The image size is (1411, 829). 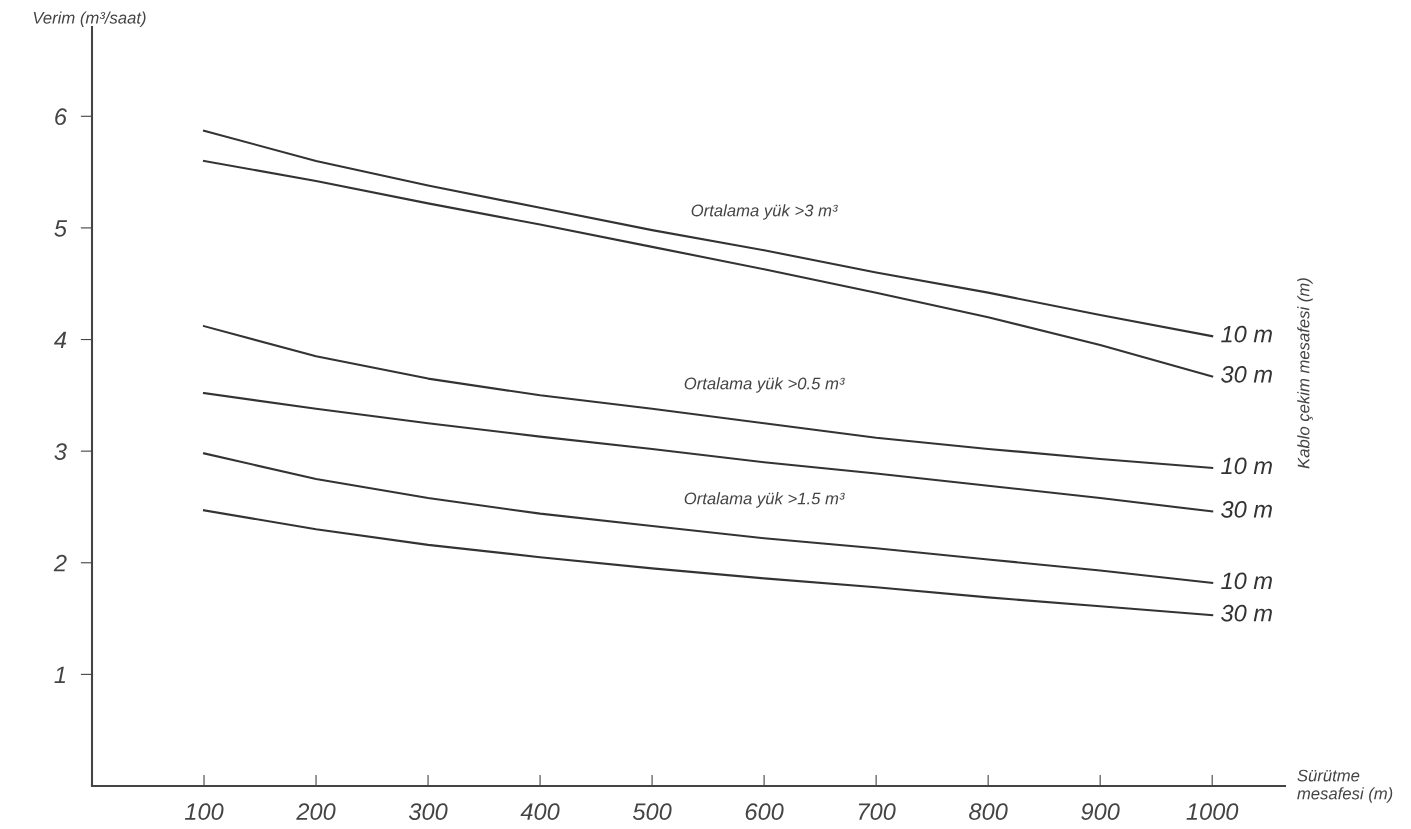 I want to click on y-tick-label: 3, so click(x=60, y=451).